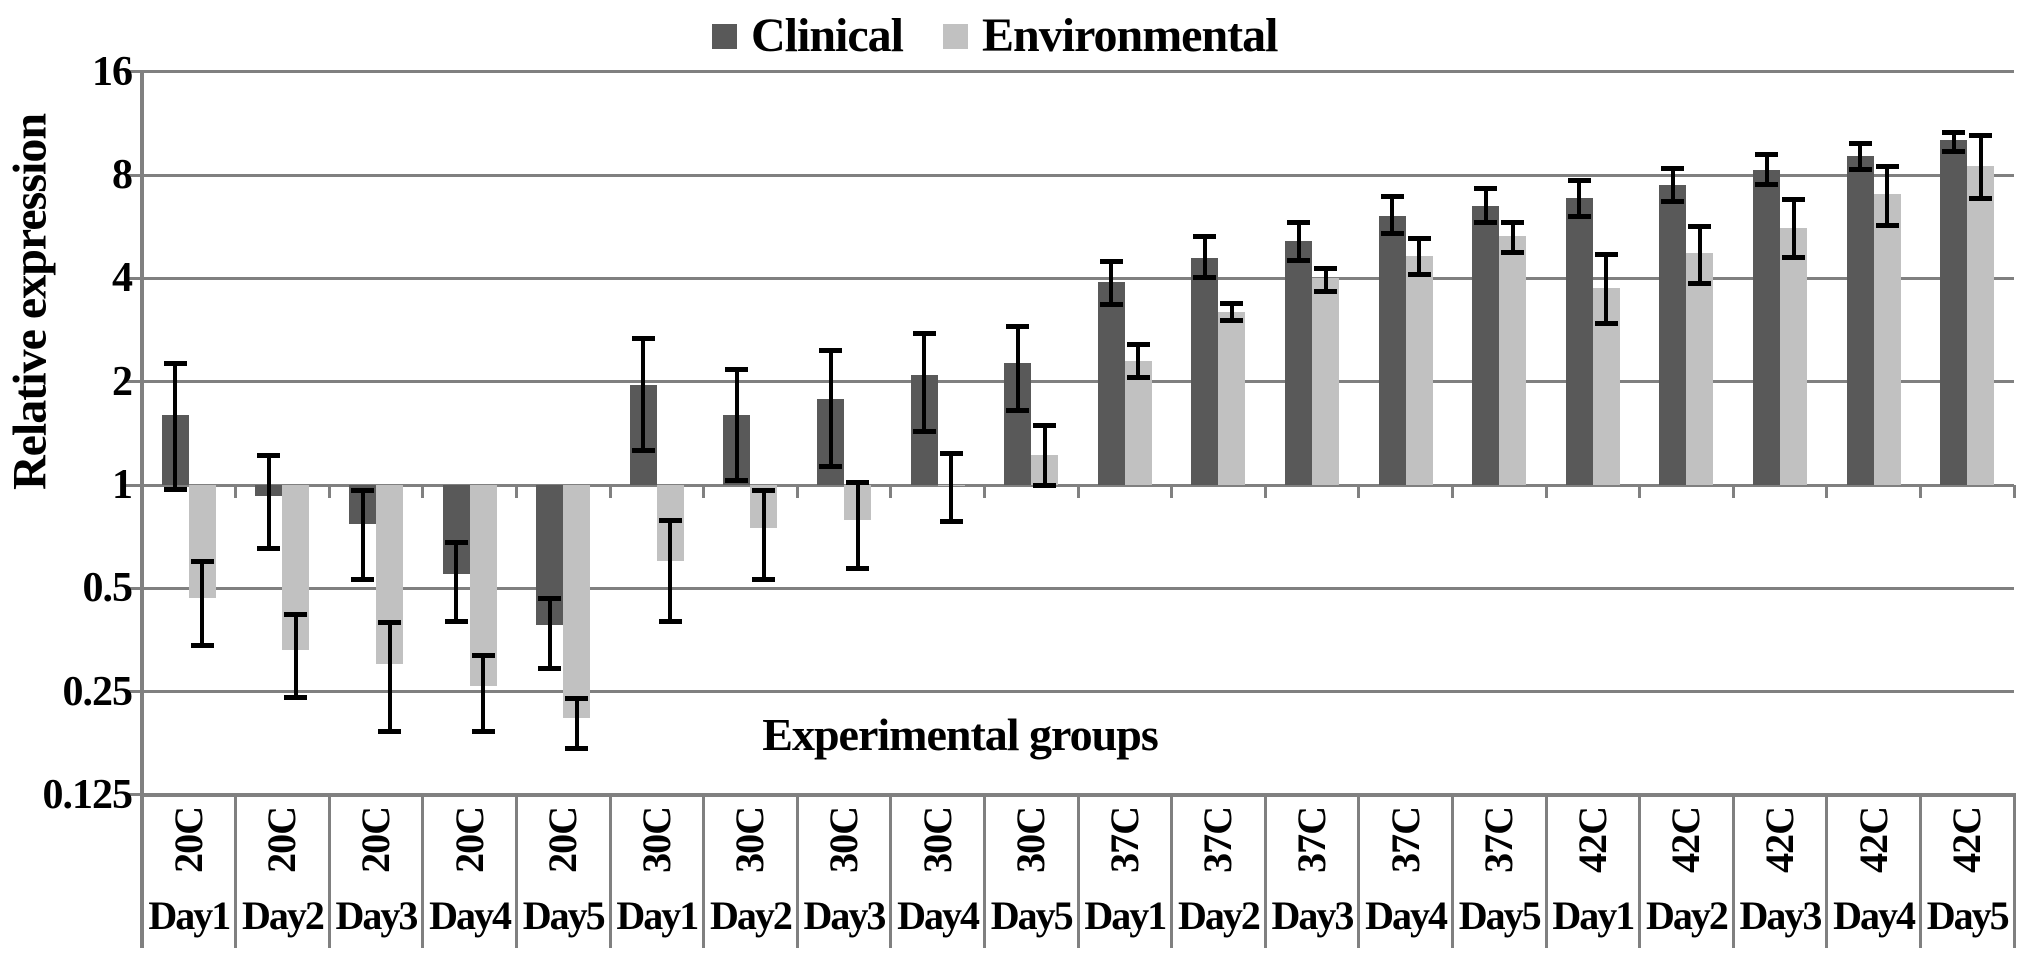 This screenshot has height=954, width=2031. I want to click on x-label-day-cell: Day3, so click(1780, 916).